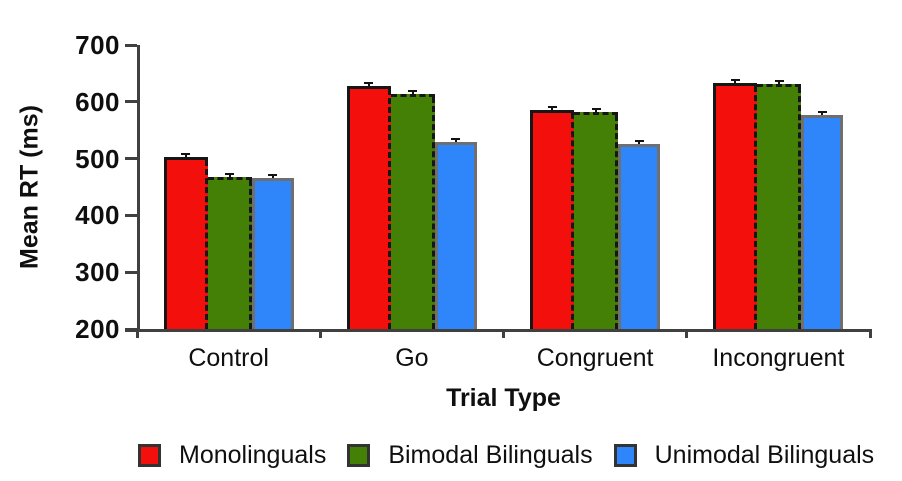 The width and height of the screenshot is (902, 481). I want to click on y-axis-title: Mean RT (ms), so click(29, 187).